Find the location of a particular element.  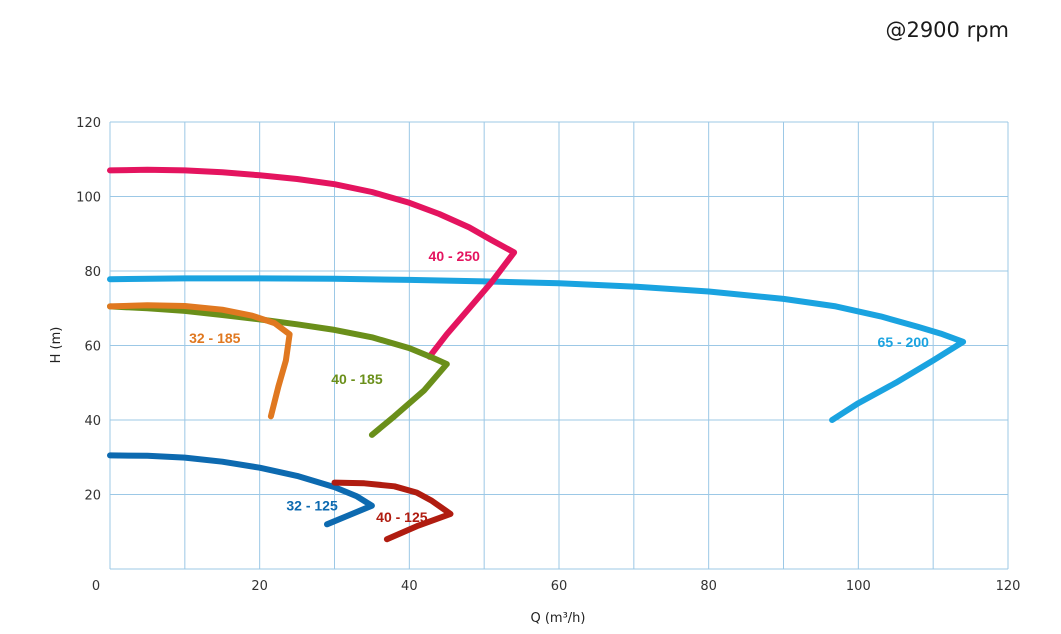

x-axis-label: Q (m³/h) is located at coordinates (557, 618).